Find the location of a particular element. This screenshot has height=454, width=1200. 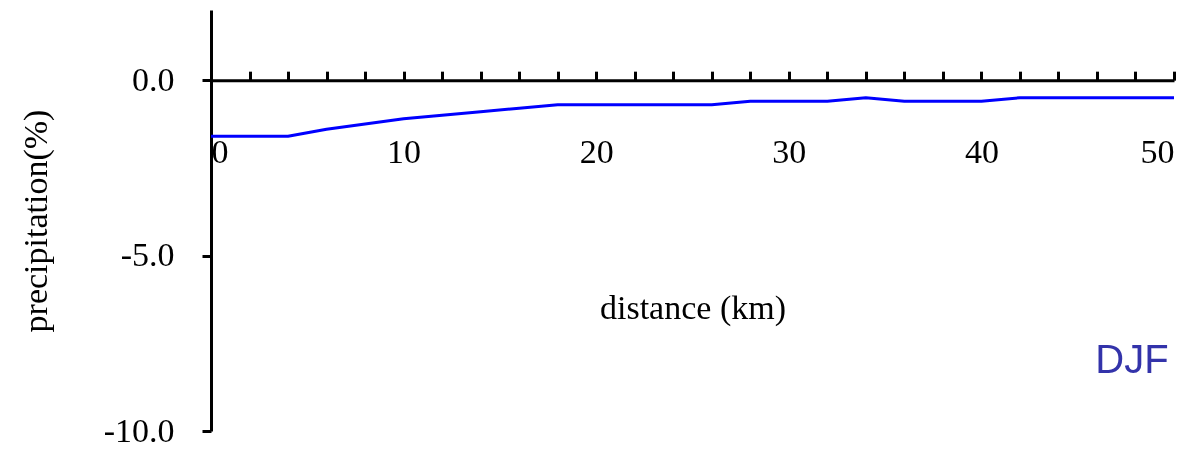

x-tick-label: 50 is located at coordinates (1157, 151).